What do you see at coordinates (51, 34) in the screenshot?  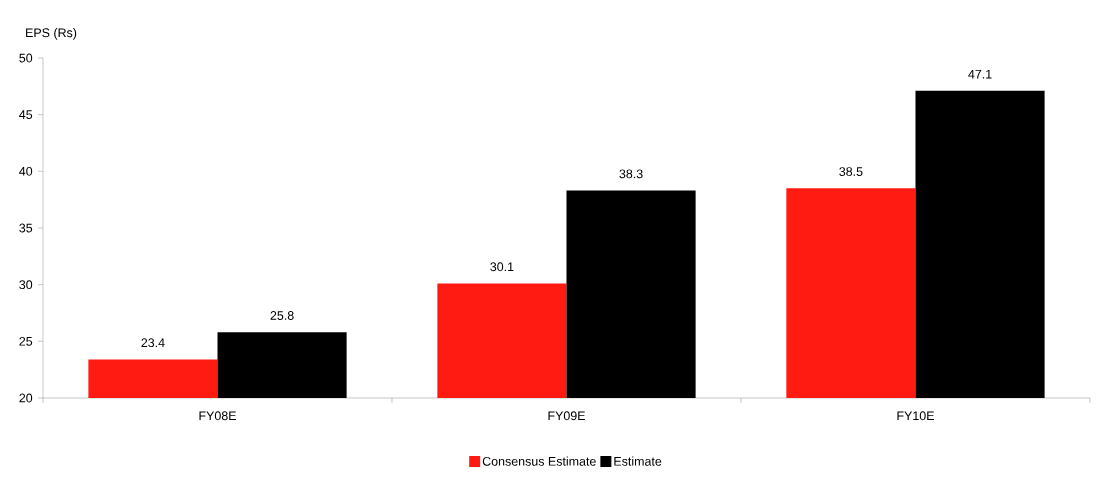 I see `y-axis-title: EPS (Rs)` at bounding box center [51, 34].